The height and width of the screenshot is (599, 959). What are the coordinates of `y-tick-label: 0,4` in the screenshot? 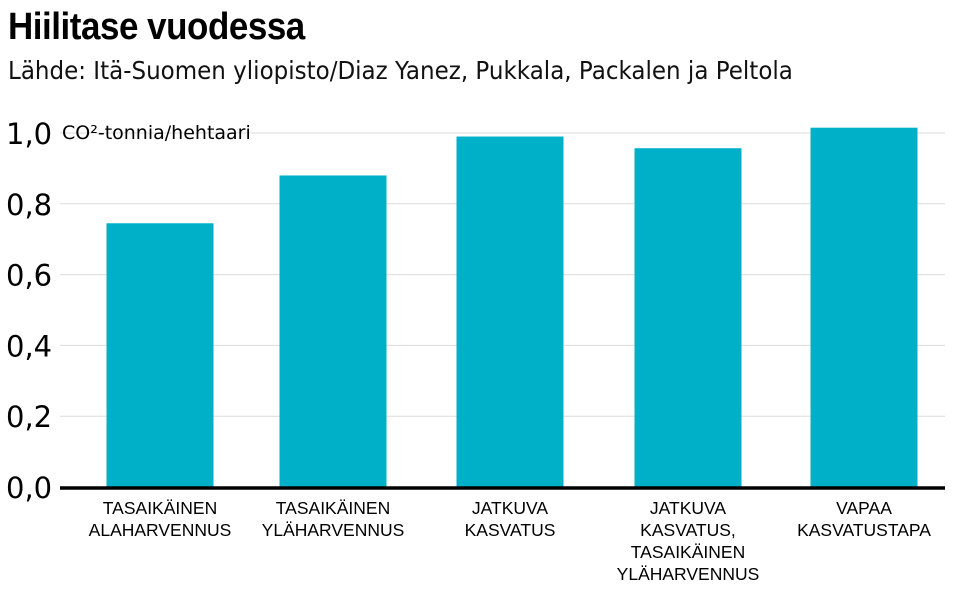 It's located at (29, 346).